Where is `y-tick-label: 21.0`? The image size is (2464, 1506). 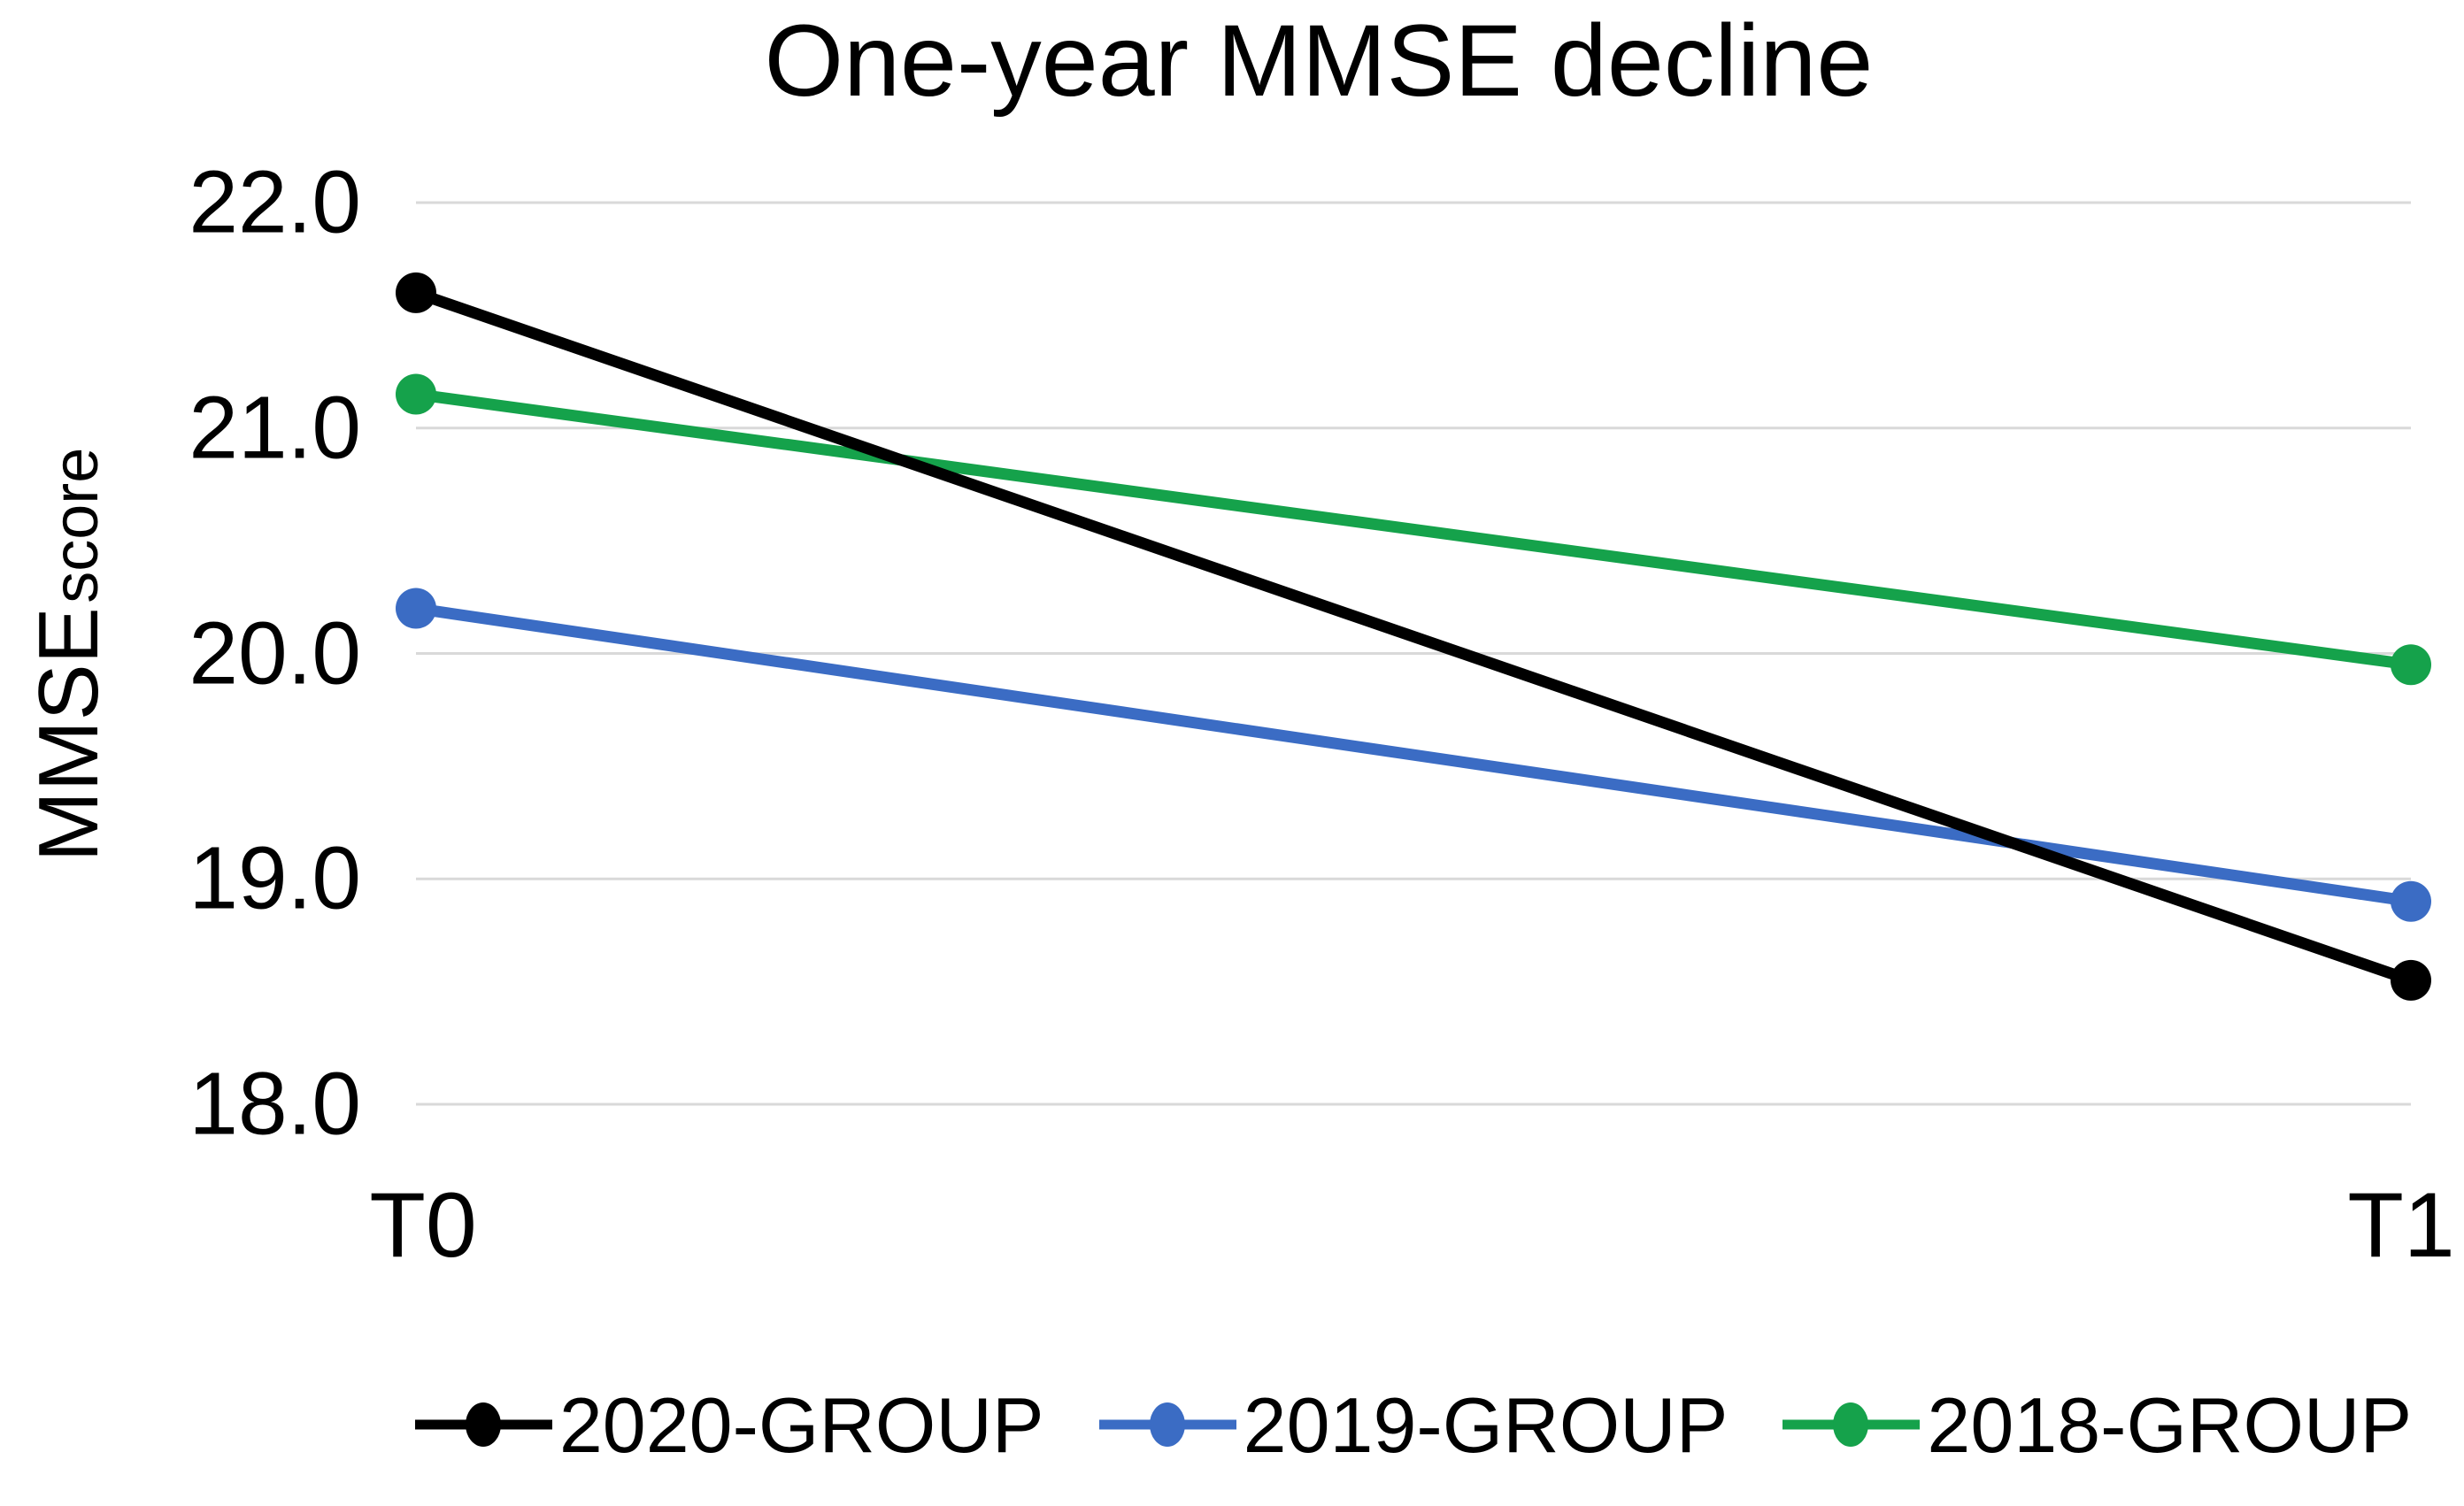 y-tick-label: 21.0 is located at coordinates (275, 428).